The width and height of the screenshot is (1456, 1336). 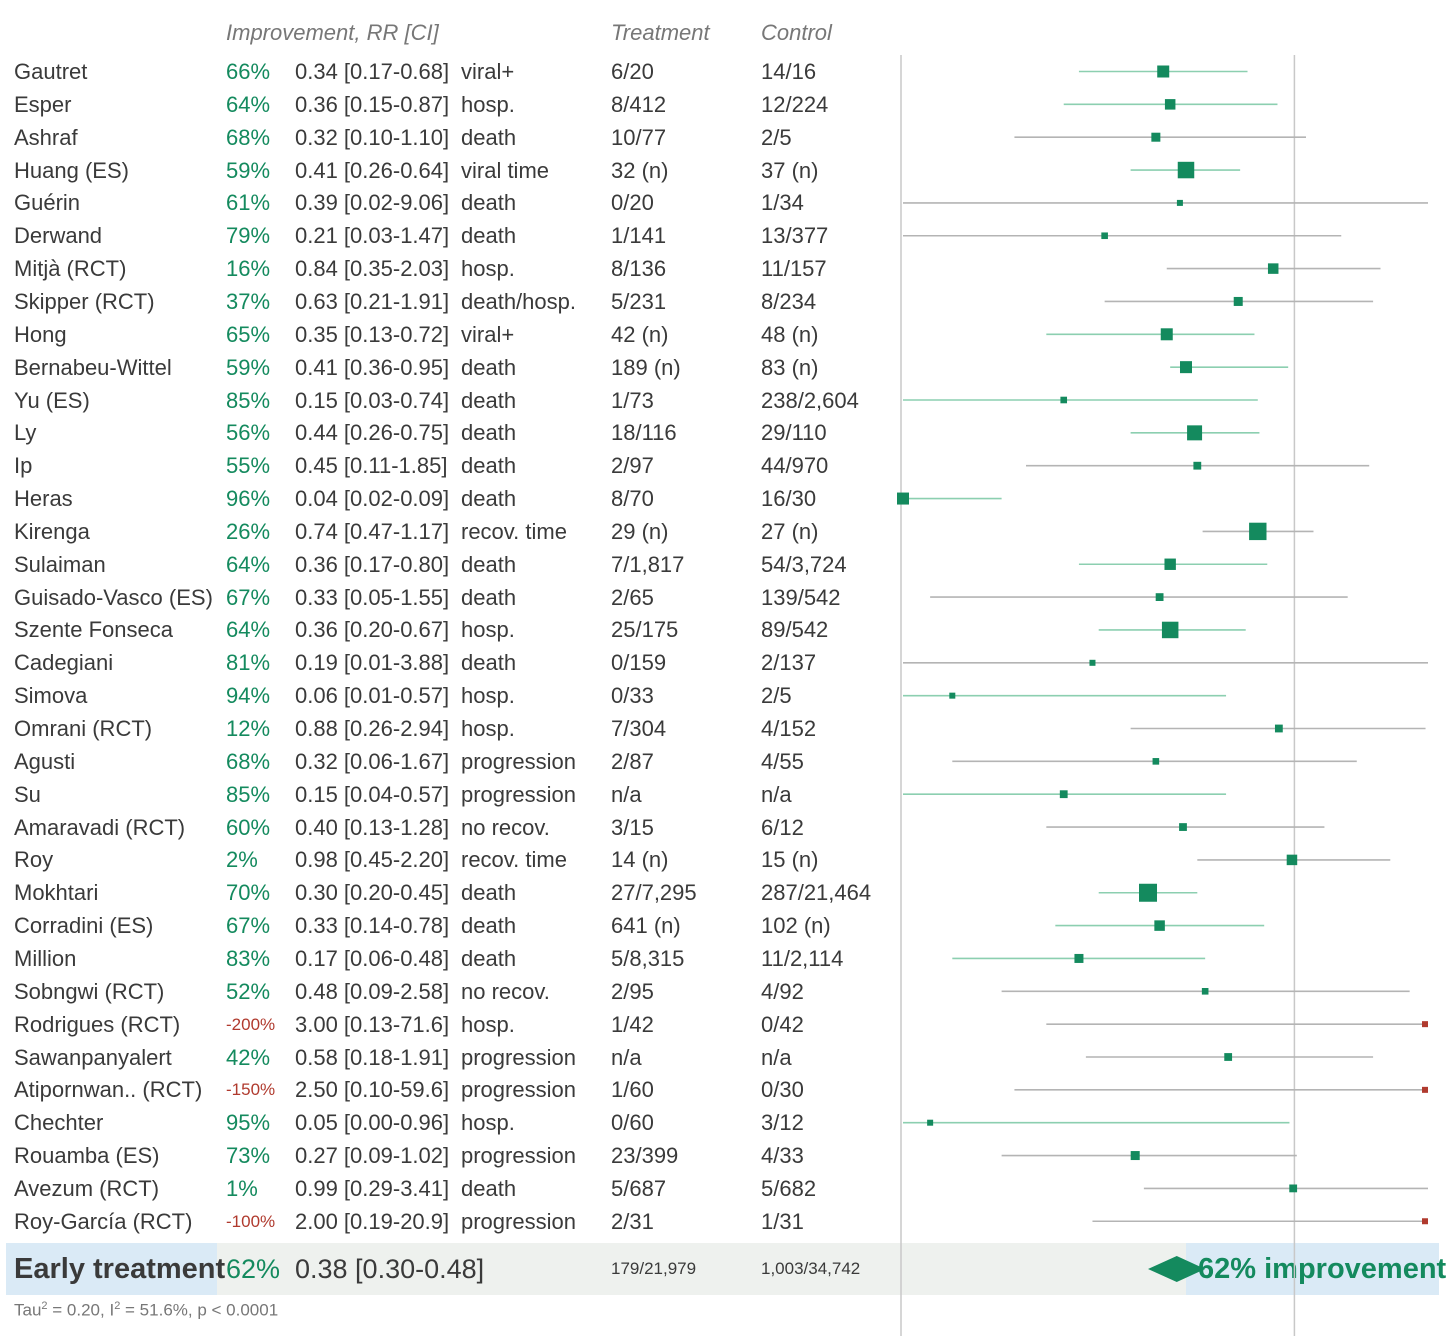 I want to click on study-treatment: 27/7,295, so click(x=654, y=893).